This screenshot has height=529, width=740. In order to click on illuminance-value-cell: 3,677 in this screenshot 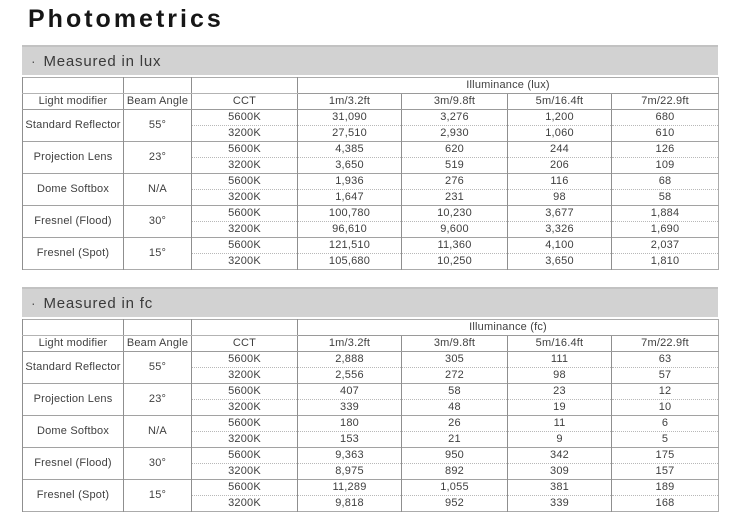, I will do `click(559, 213)`.